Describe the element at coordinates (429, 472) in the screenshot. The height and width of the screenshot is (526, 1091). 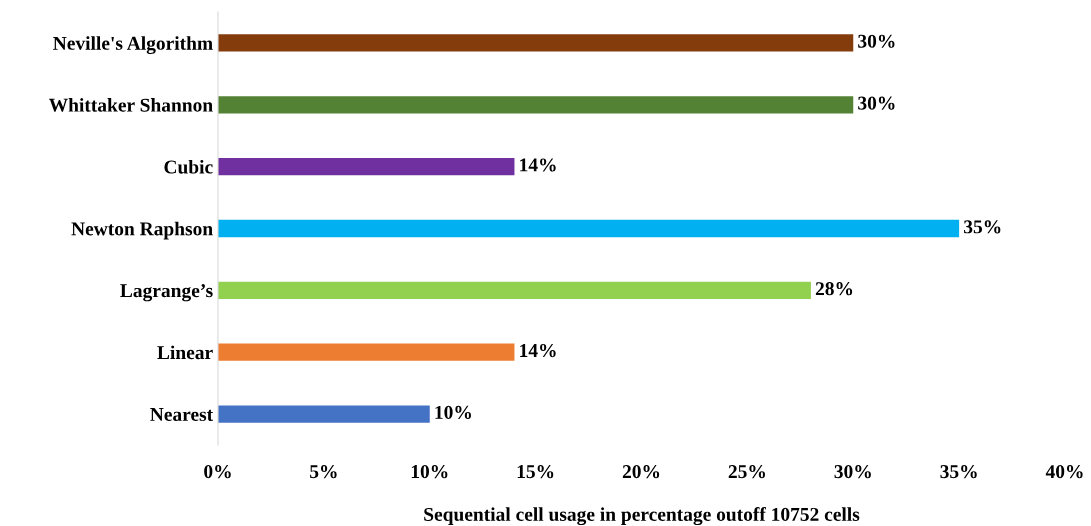
I see `x-tick-label: 10%` at that location.